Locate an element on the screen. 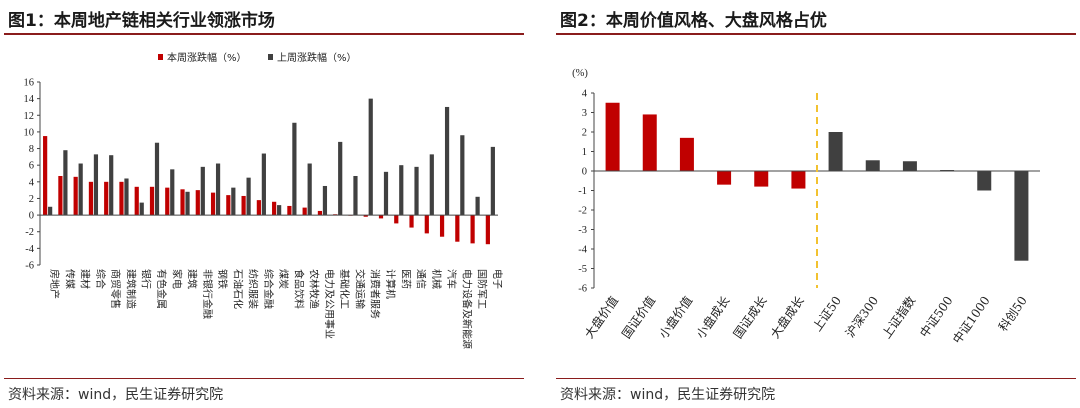  x-category-label: 电子 is located at coordinates (497, 279).